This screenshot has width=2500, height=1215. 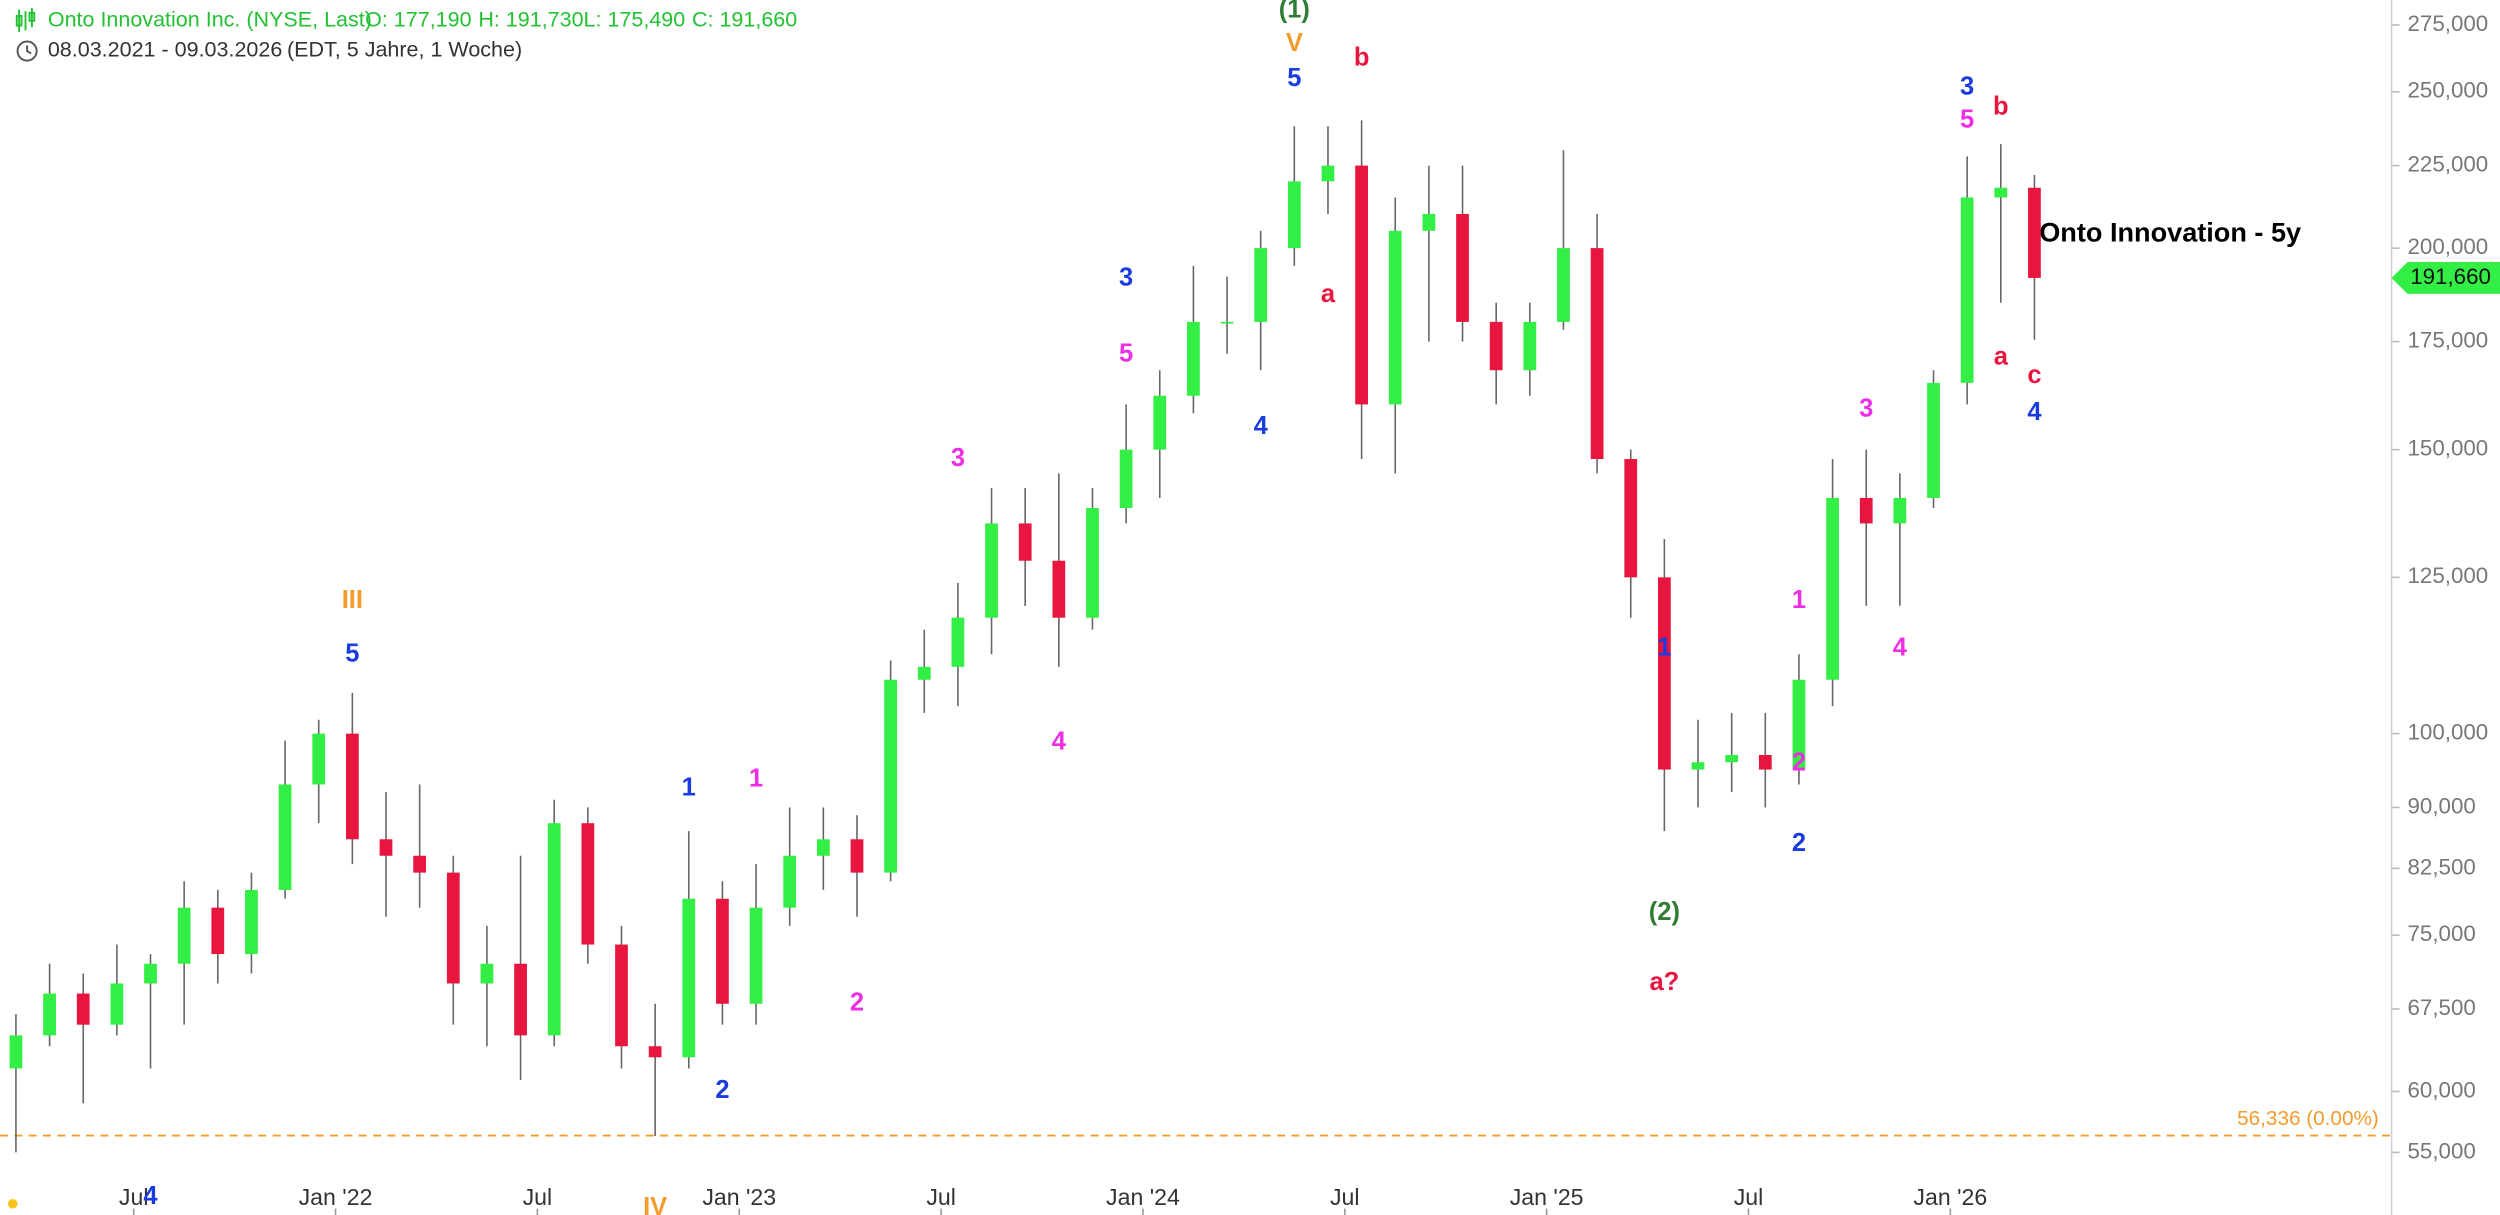 What do you see at coordinates (2442, 1089) in the screenshot?
I see `y-tick-label: 60,000` at bounding box center [2442, 1089].